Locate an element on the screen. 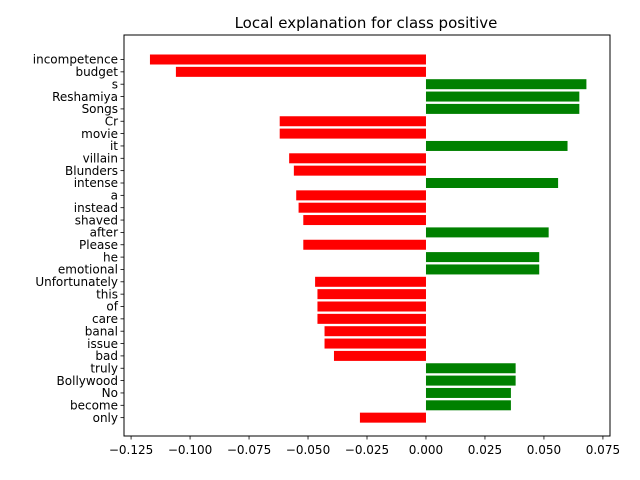 This screenshot has height=480, width=640. y-tick-label: budget is located at coordinates (96, 72).